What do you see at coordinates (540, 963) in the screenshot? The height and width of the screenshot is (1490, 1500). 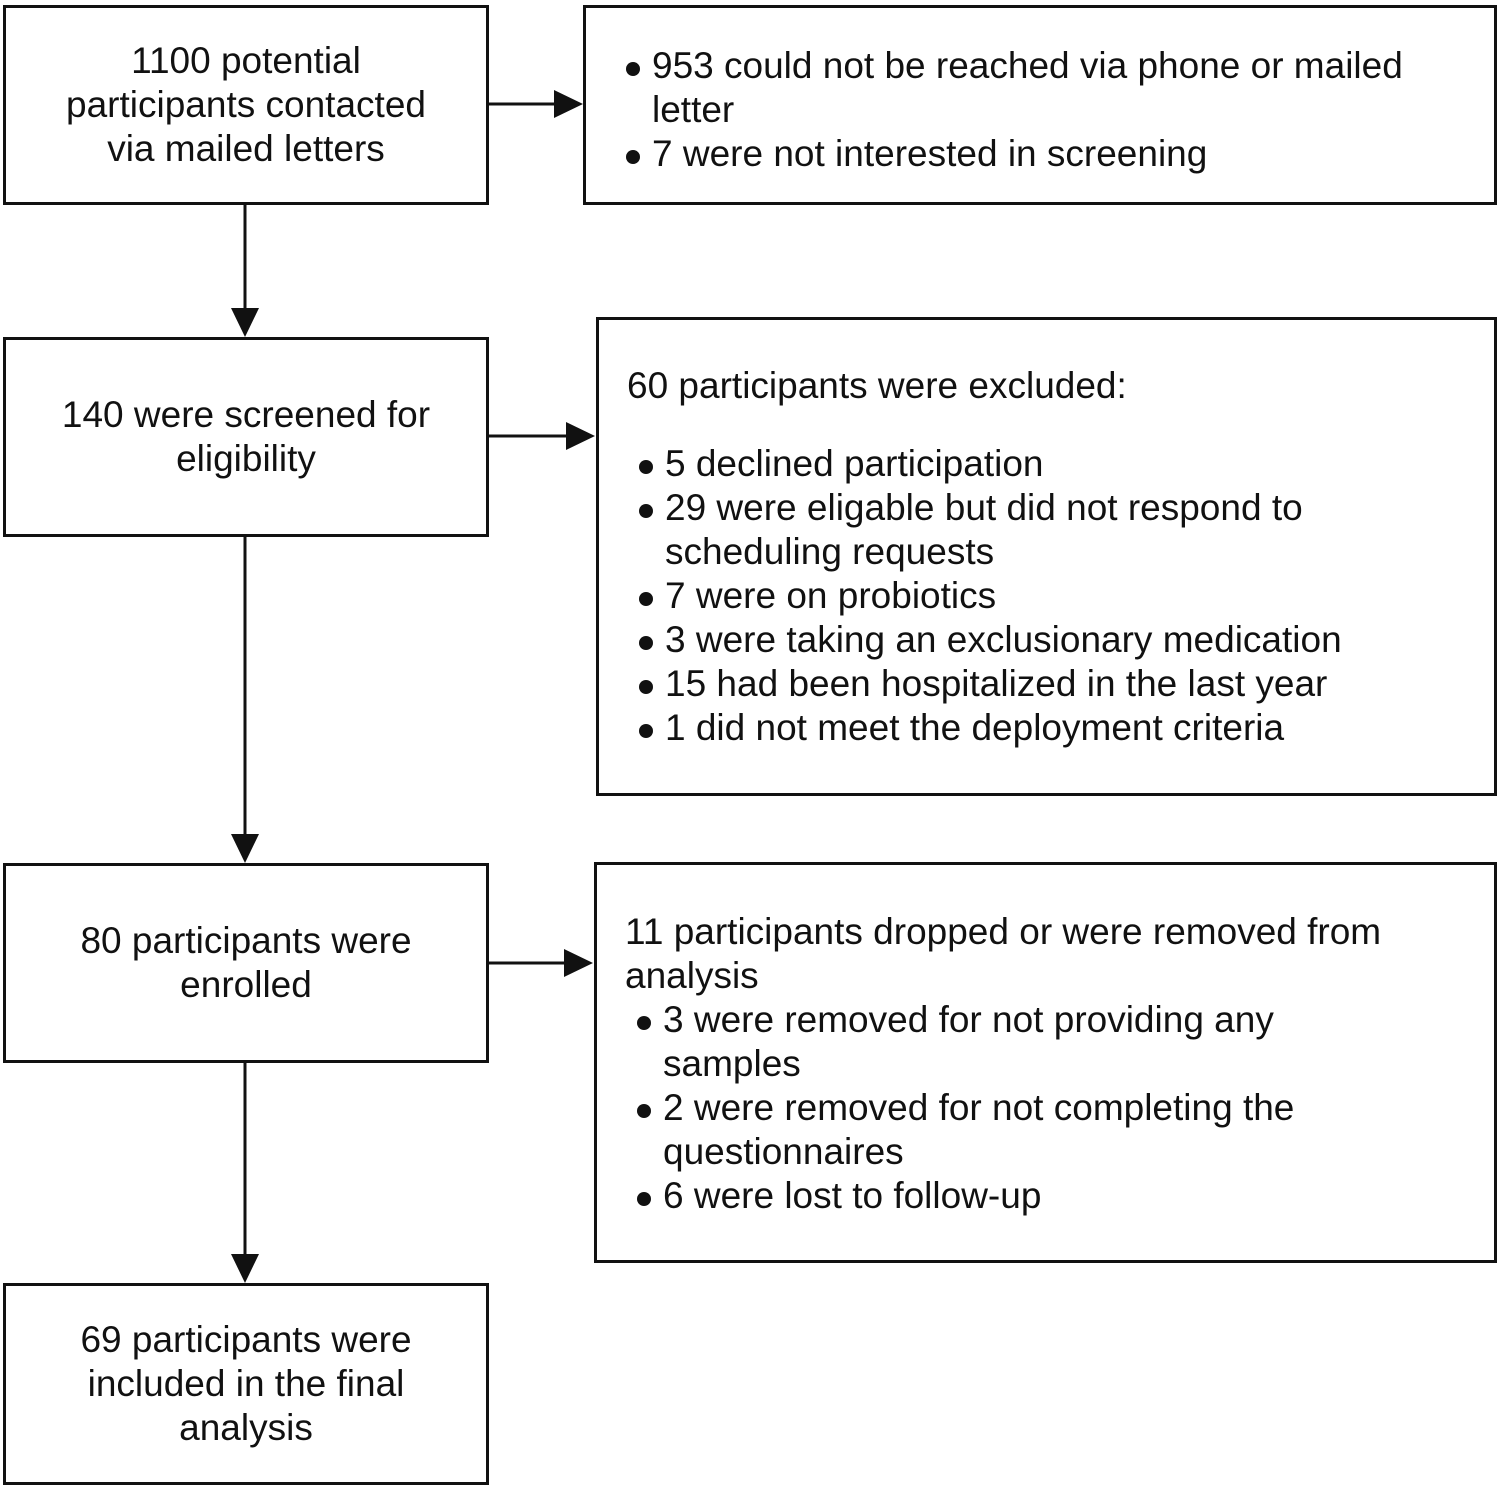 I see `arrow-enrolled-to-dropped` at bounding box center [540, 963].